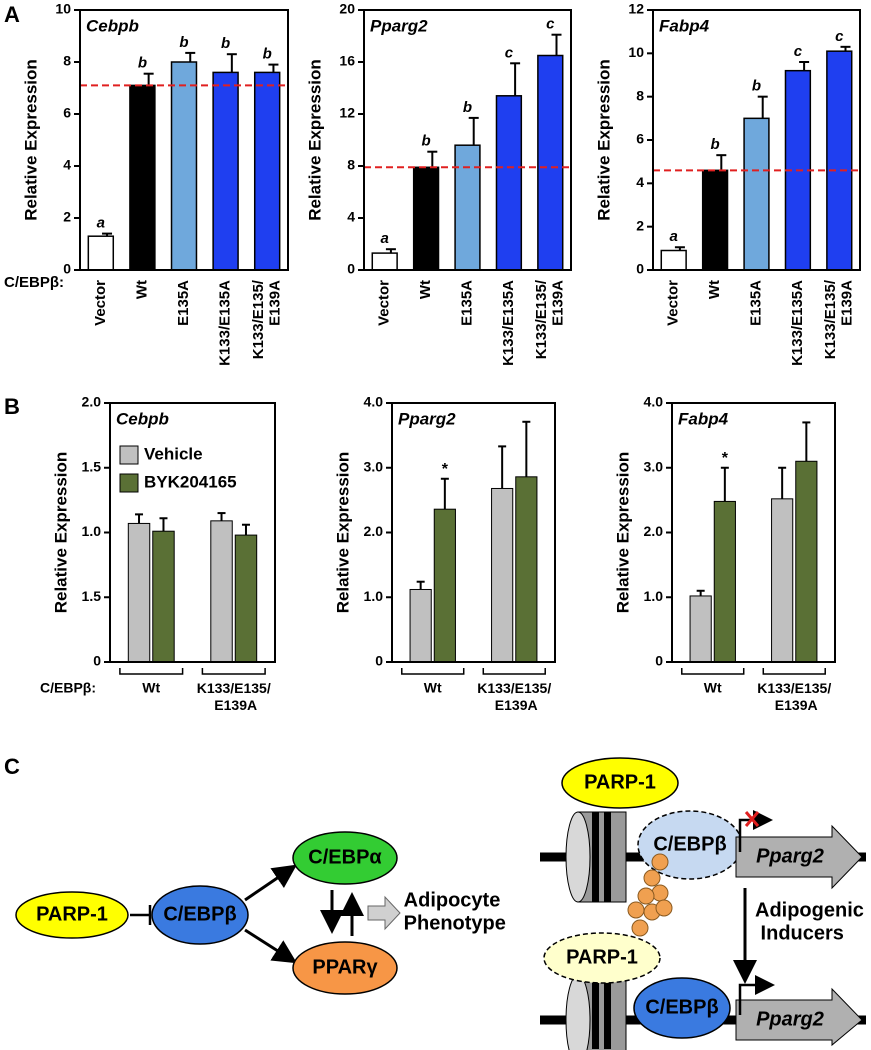  Describe the element at coordinates (650, 895) in the screenshot. I see `par-chain` at that location.